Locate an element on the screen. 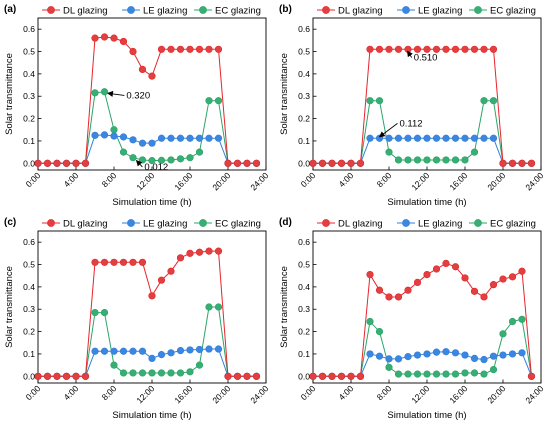  x-tick-label: 12:00 is located at coordinates (145, 394).